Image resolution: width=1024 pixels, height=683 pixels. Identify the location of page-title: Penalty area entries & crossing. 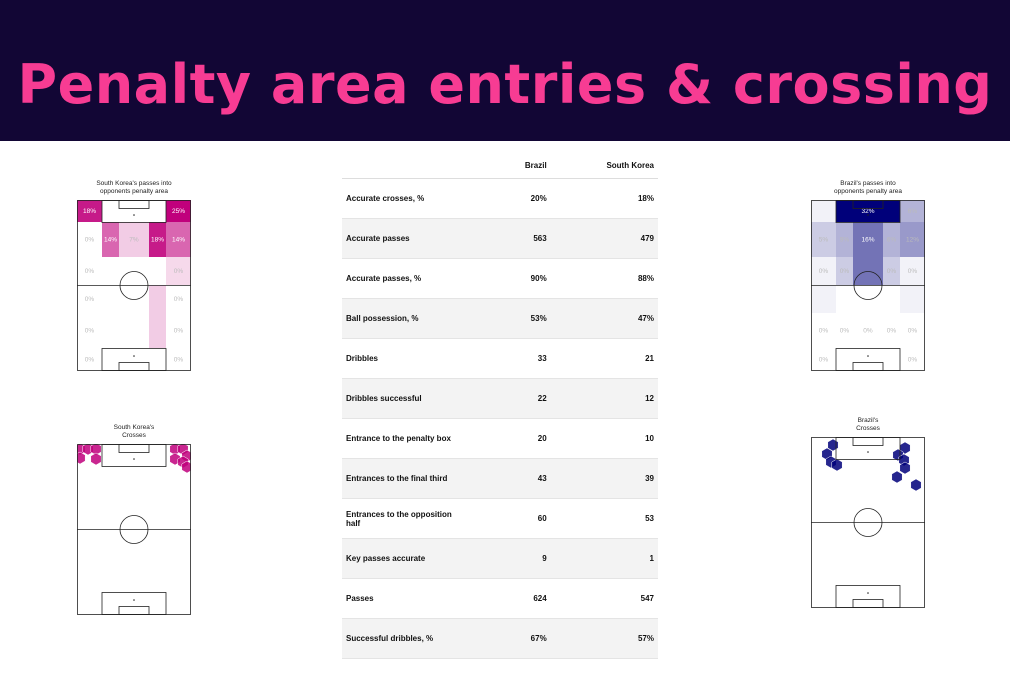
(505, 84).